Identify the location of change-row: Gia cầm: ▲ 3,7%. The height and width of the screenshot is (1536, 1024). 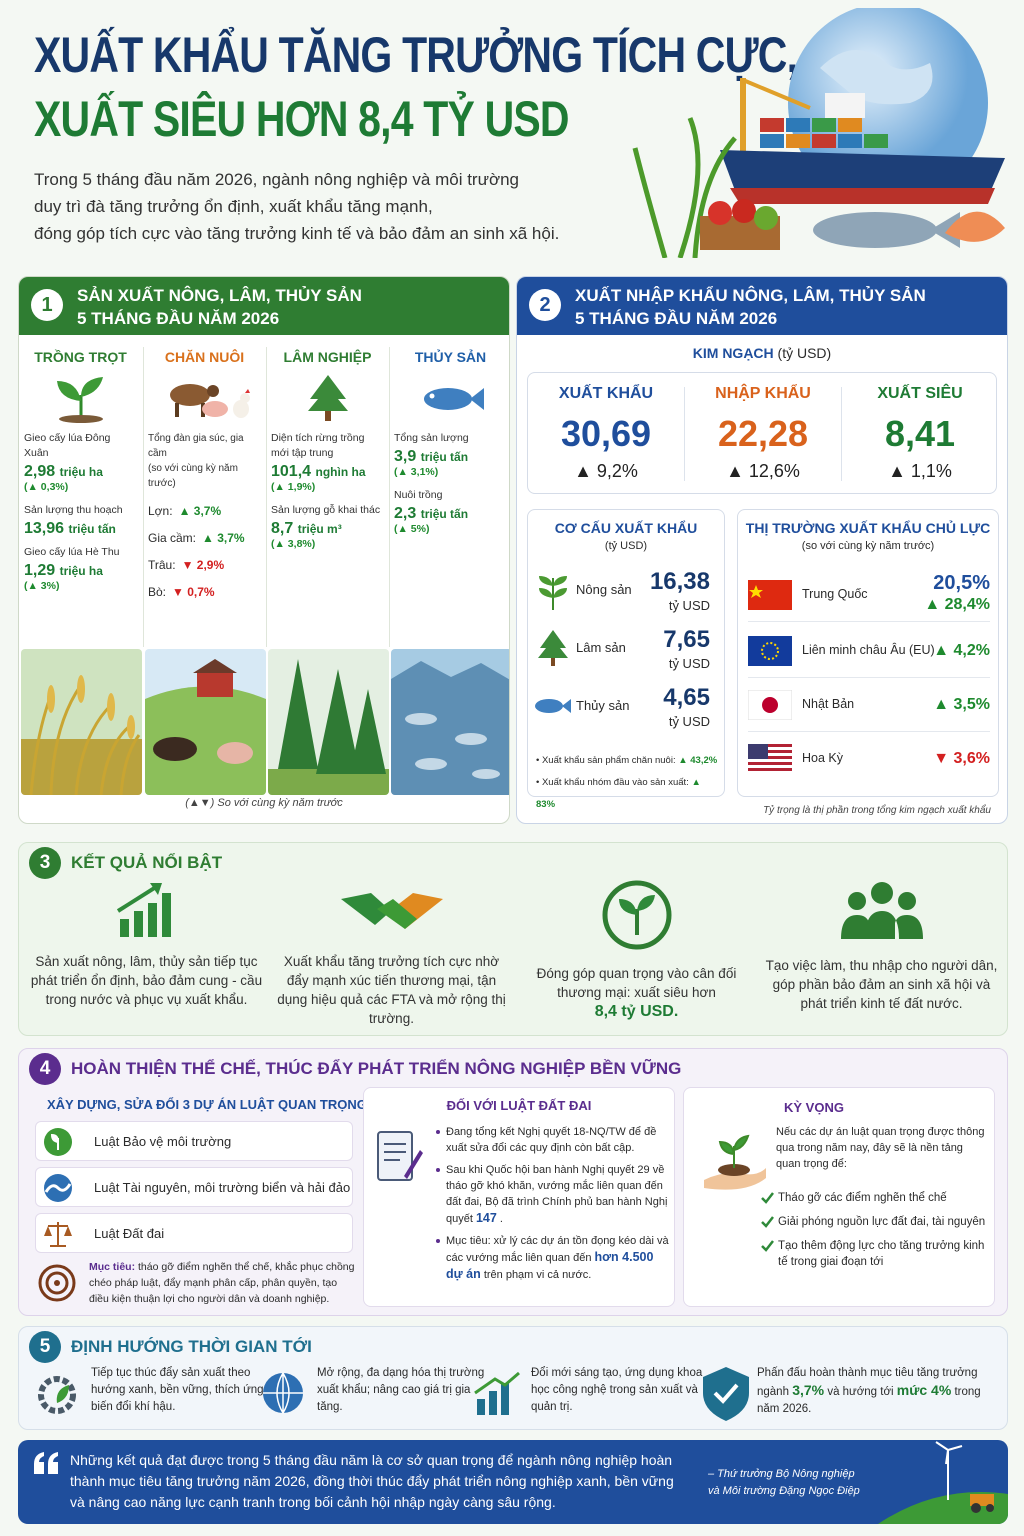
(204, 538).